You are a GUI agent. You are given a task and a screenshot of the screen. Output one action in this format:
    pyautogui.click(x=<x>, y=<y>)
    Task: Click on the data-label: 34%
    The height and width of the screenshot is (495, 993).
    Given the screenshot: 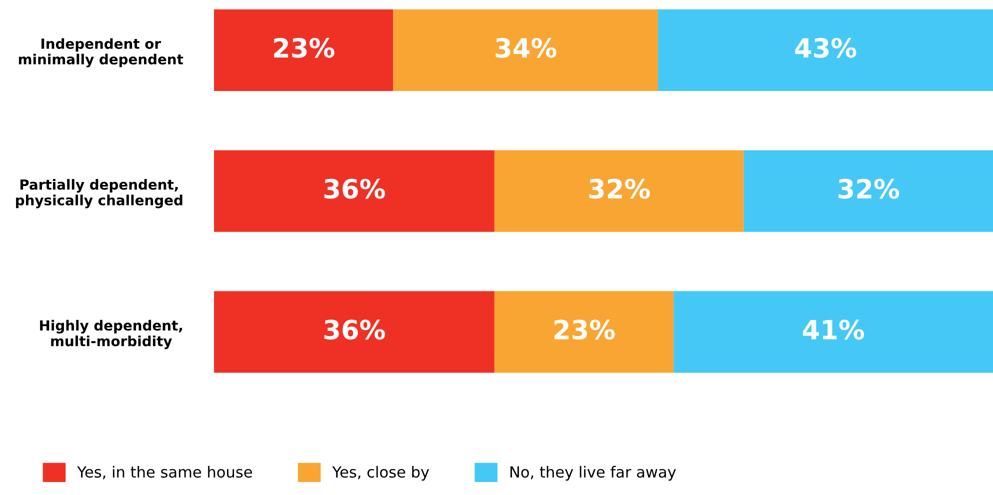 What is the action you would take?
    pyautogui.click(x=526, y=48)
    